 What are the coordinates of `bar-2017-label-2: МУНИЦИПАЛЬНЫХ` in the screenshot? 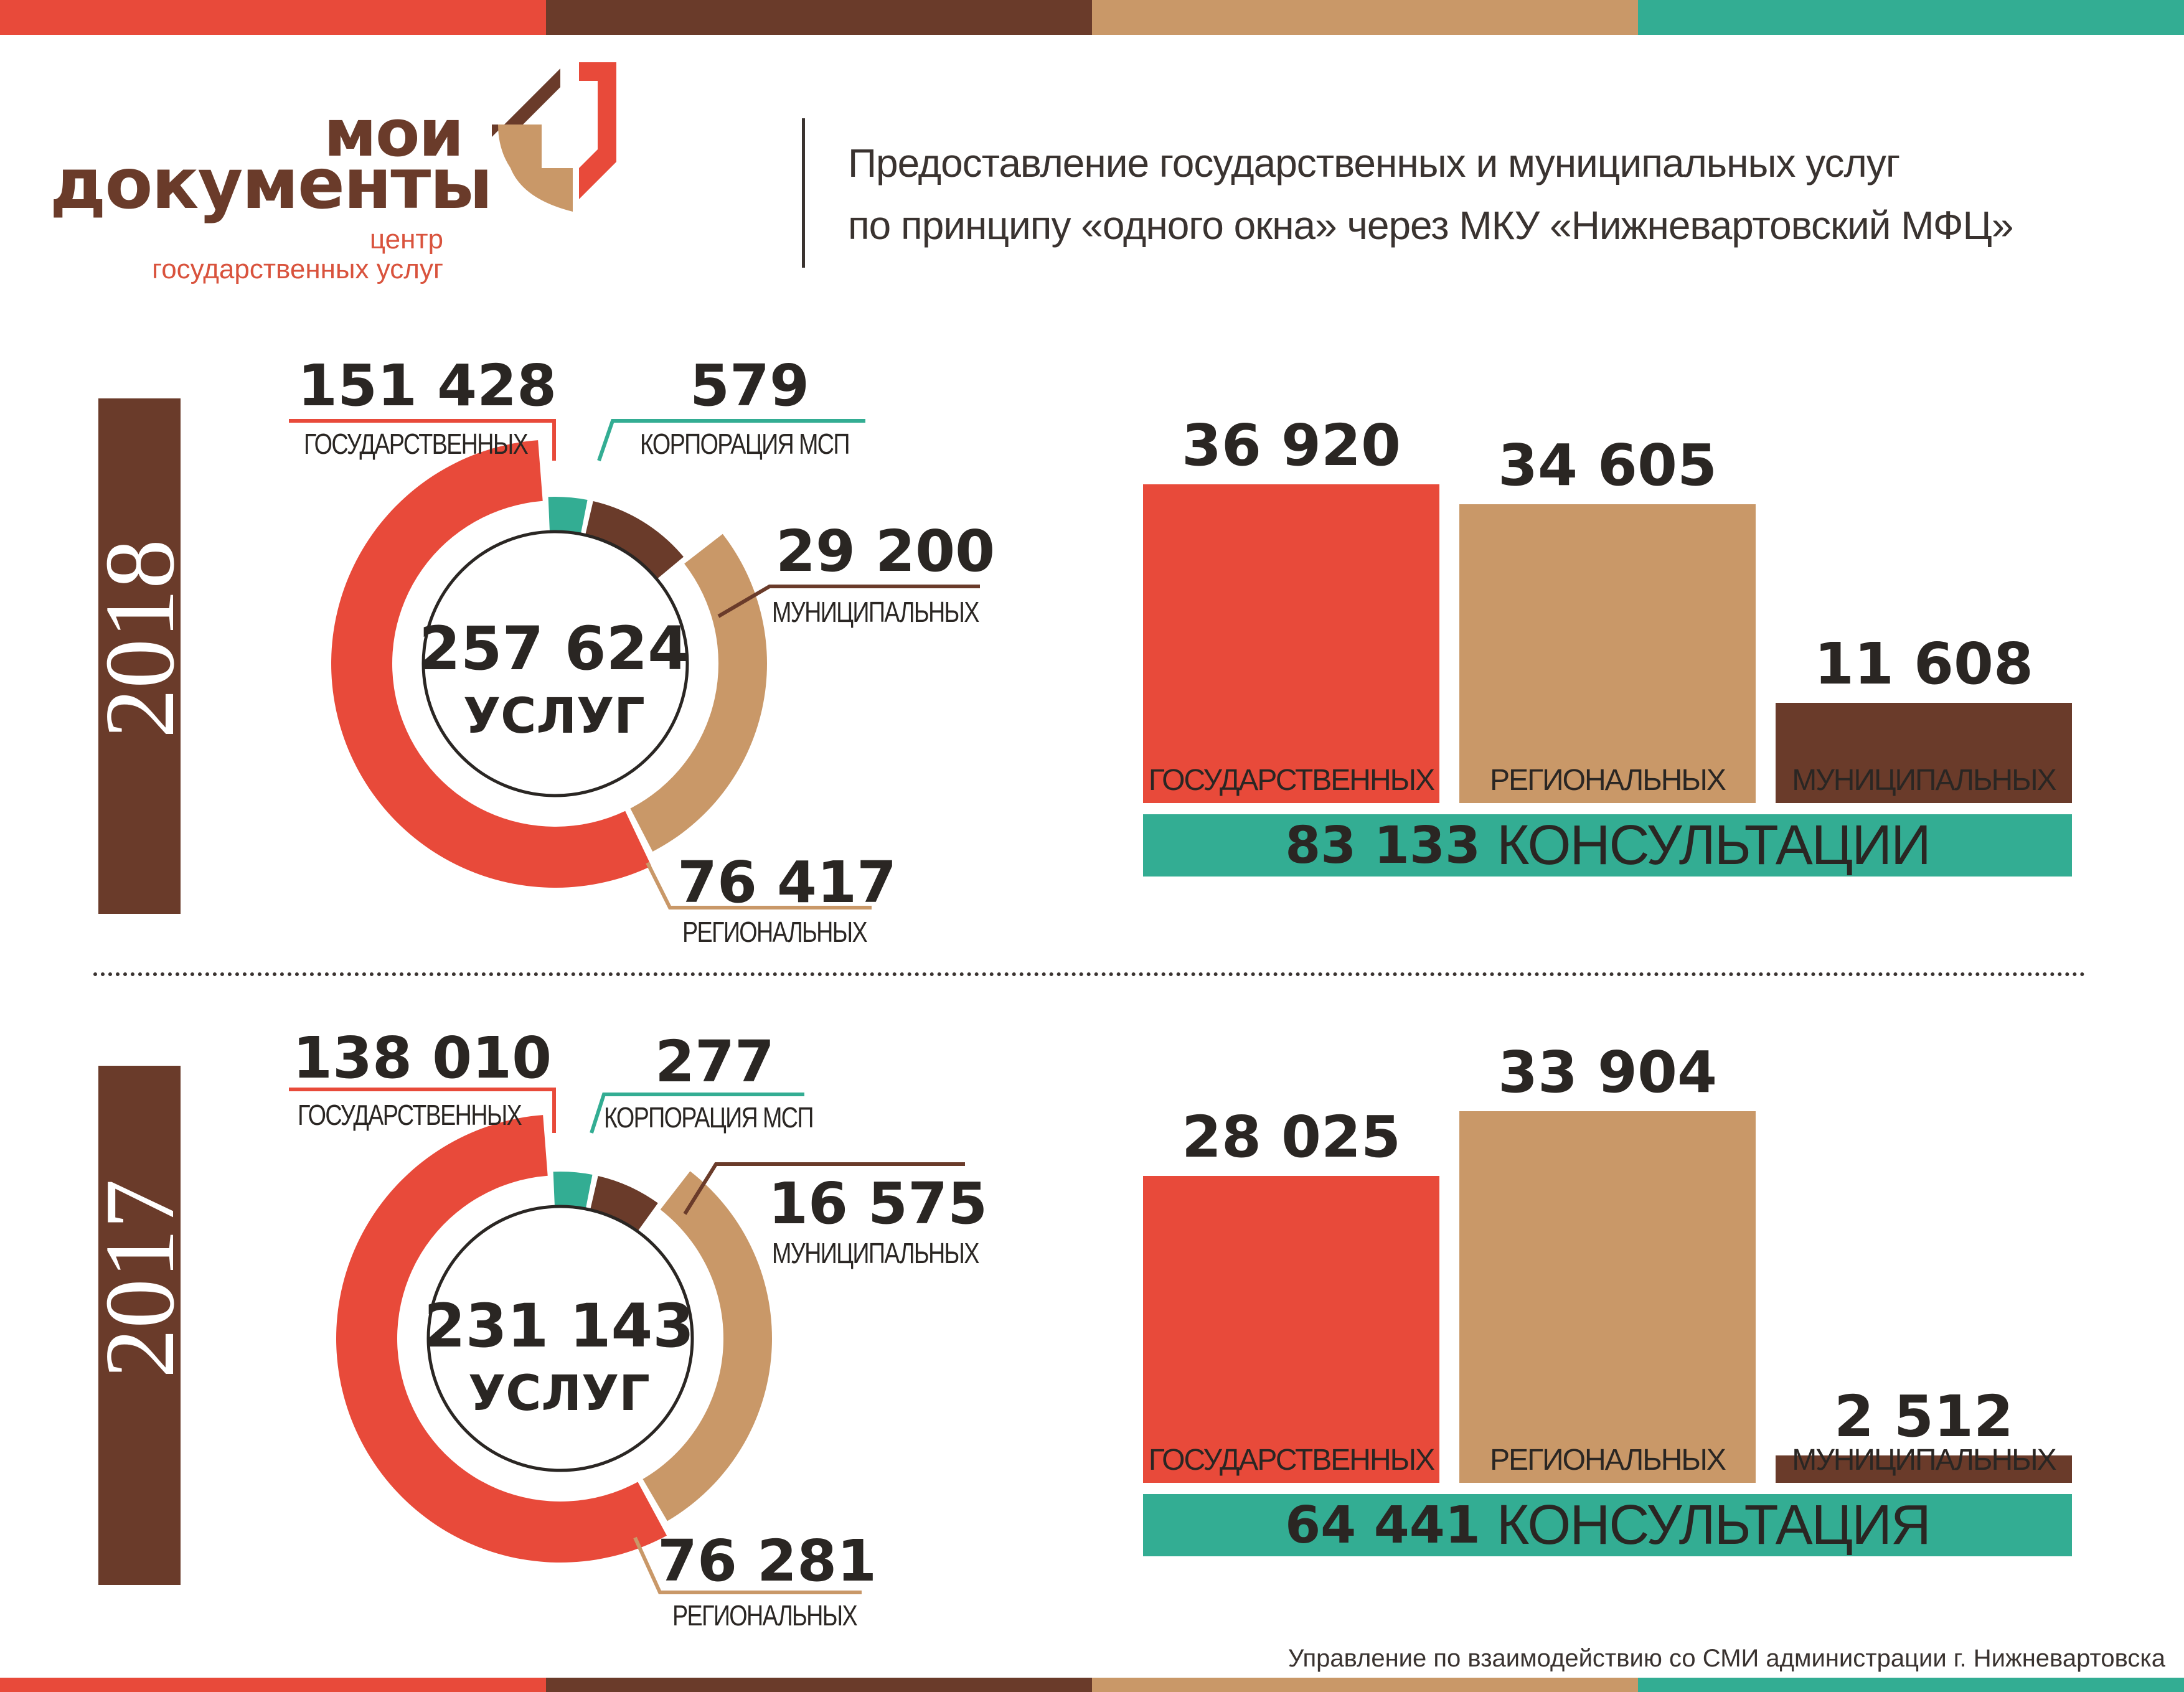 It's located at (1924, 1460).